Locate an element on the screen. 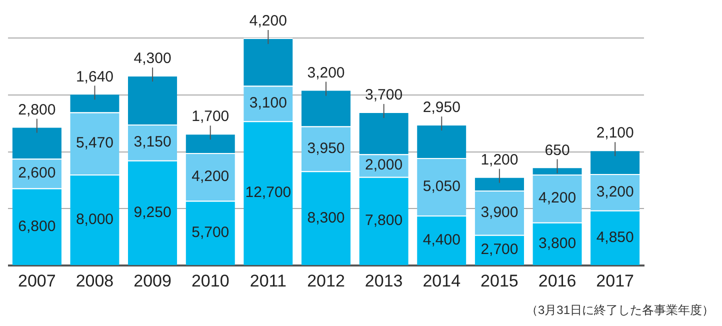  data-label: 5,470 is located at coordinates (95, 143).